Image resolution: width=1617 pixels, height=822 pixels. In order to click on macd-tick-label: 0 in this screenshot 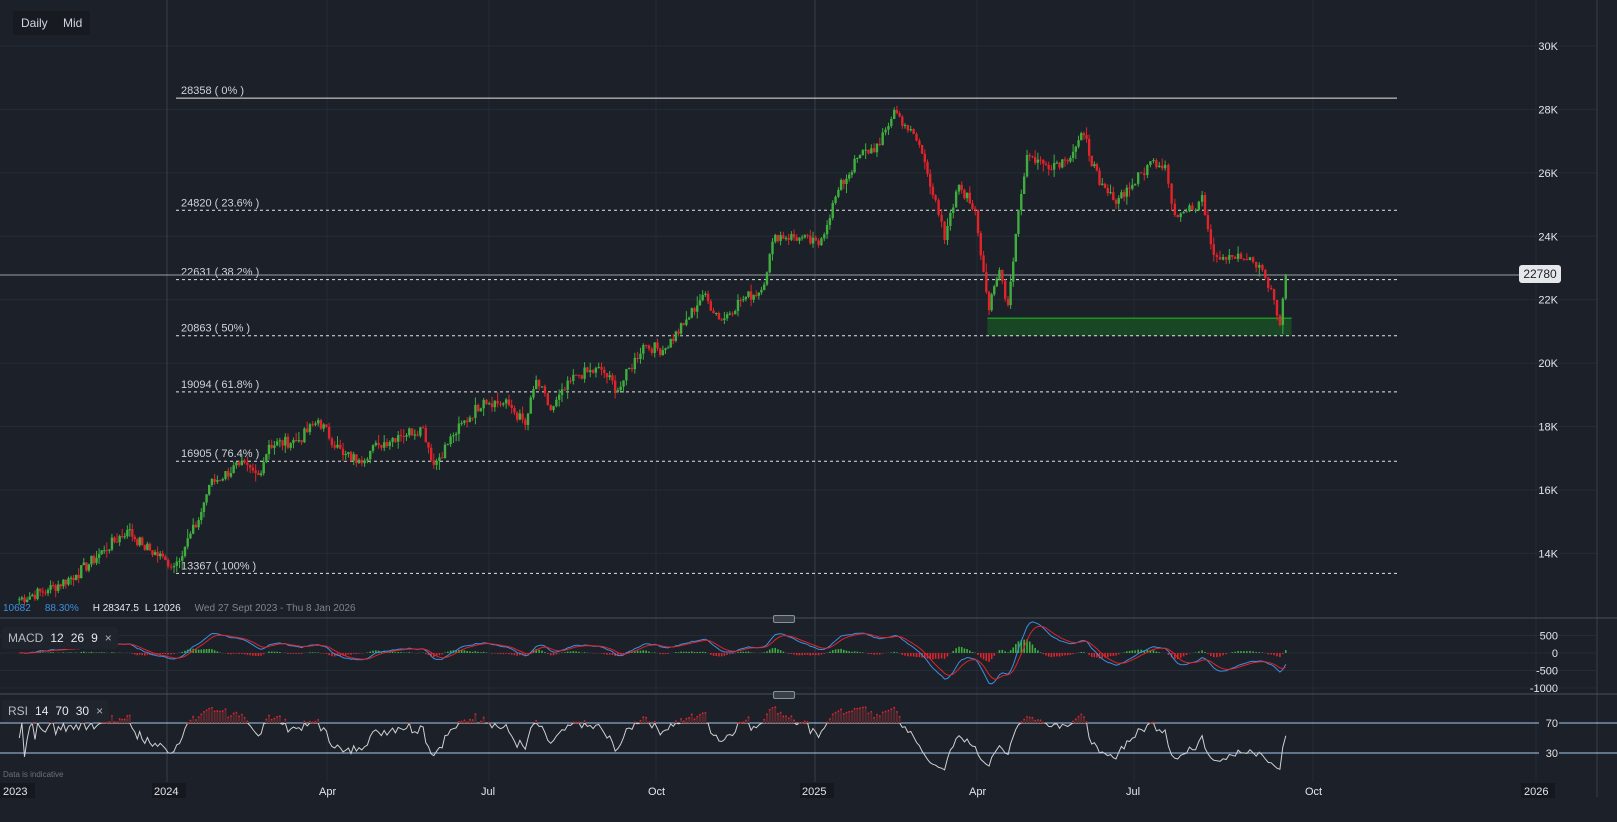, I will do `click(1555, 654)`.